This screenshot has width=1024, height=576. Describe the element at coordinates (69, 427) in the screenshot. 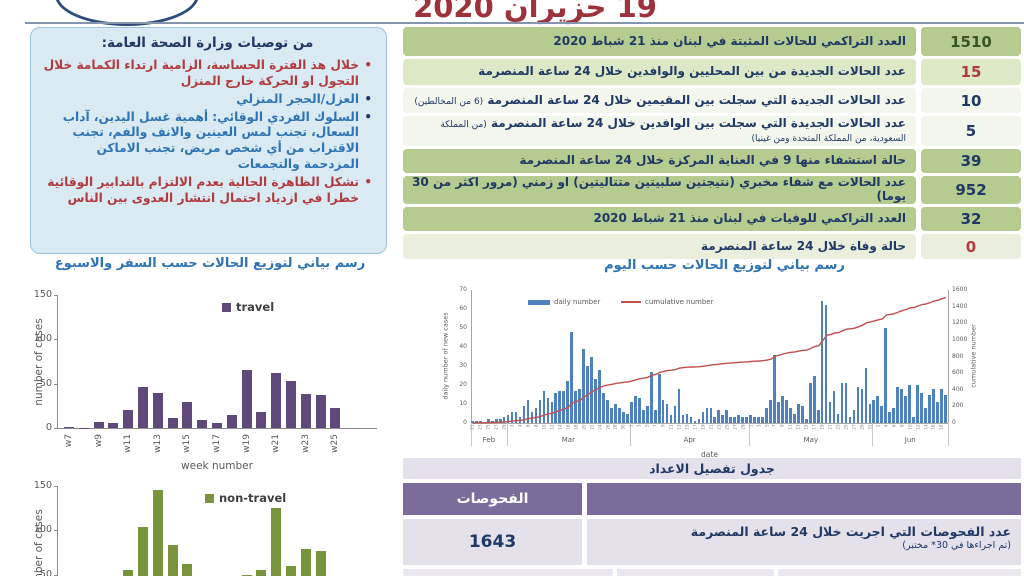

I see `bar-w7` at that location.